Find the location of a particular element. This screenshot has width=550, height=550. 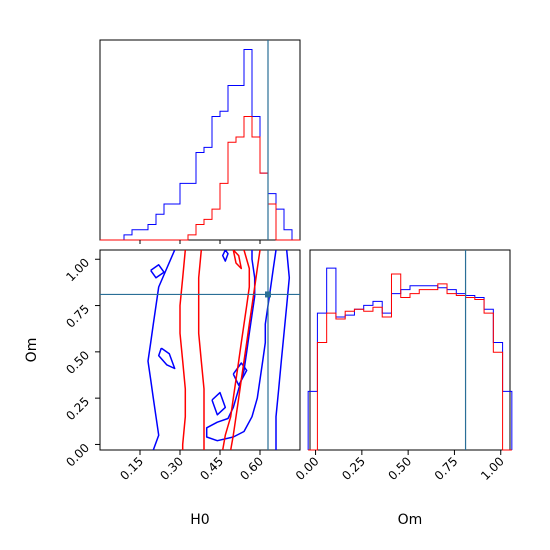

x-tick-label-om: 1.00 is located at coordinates (492, 468).